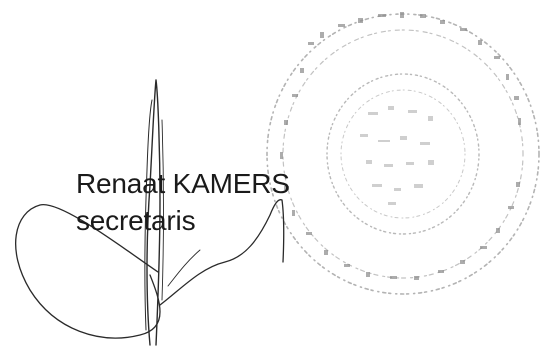 The width and height of the screenshot is (557, 360). I want to click on signer-block: Renaat KAMERS secretaris, so click(183, 202).